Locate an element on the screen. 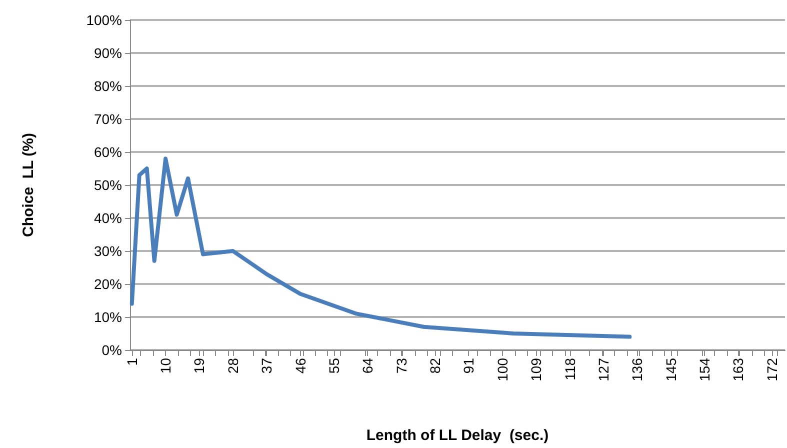 The height and width of the screenshot is (448, 787). y-tick-label: 70% is located at coordinates (108, 119).